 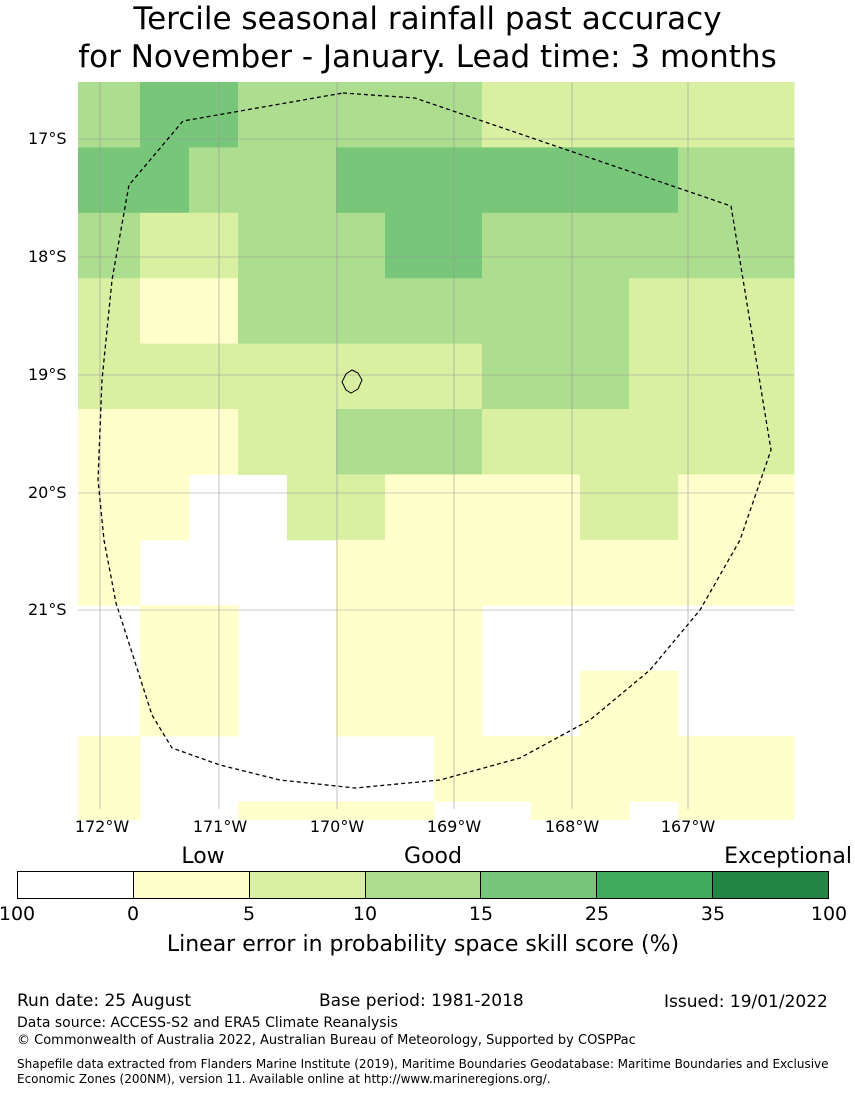 What do you see at coordinates (572, 826) in the screenshot?
I see `lon-label: 168°W` at bounding box center [572, 826].